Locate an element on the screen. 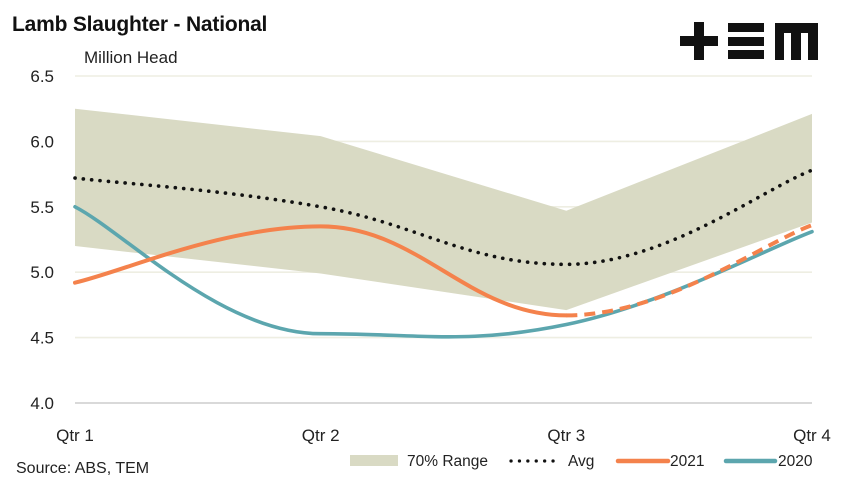 Image resolution: width=854 pixels, height=489 pixels. x-axis-ticks: Qtr 1 Qtr 2 Qtr 3 Qtr 4 is located at coordinates (443, 435).